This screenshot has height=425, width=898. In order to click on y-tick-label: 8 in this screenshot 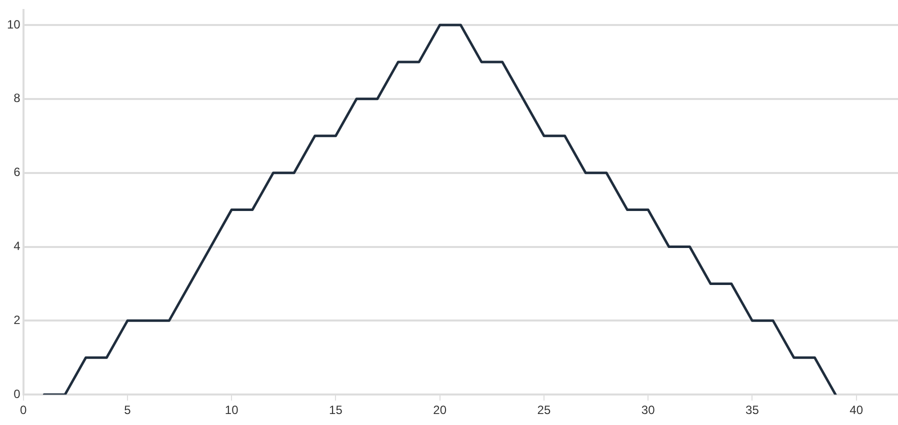, I will do `click(17, 98)`.